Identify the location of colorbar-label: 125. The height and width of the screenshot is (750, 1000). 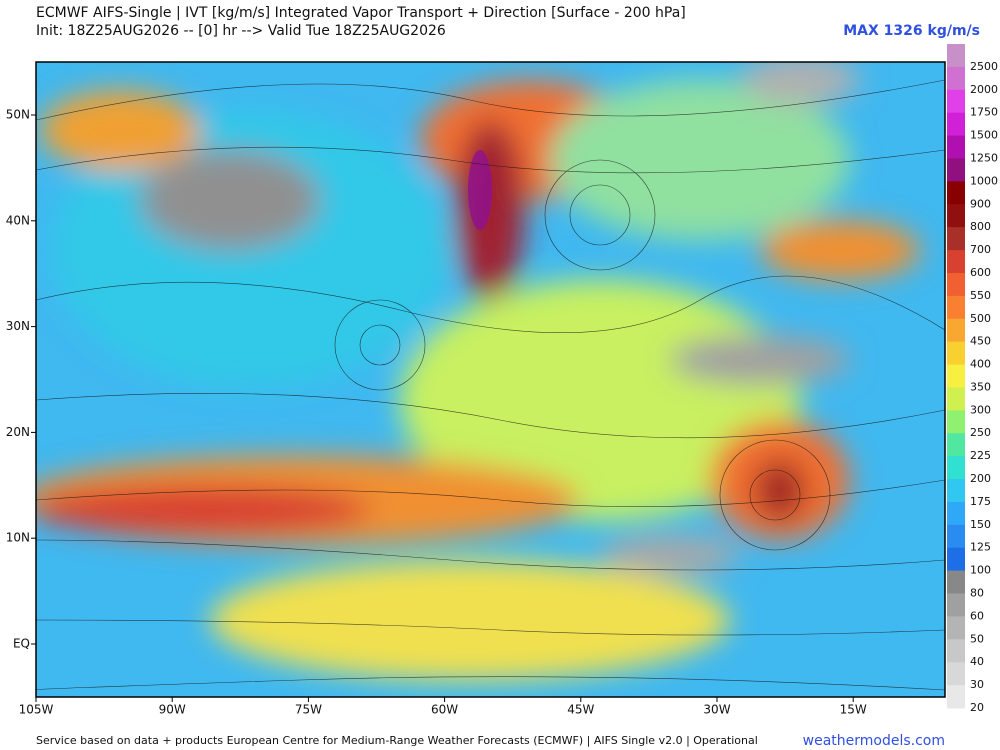
(980, 547).